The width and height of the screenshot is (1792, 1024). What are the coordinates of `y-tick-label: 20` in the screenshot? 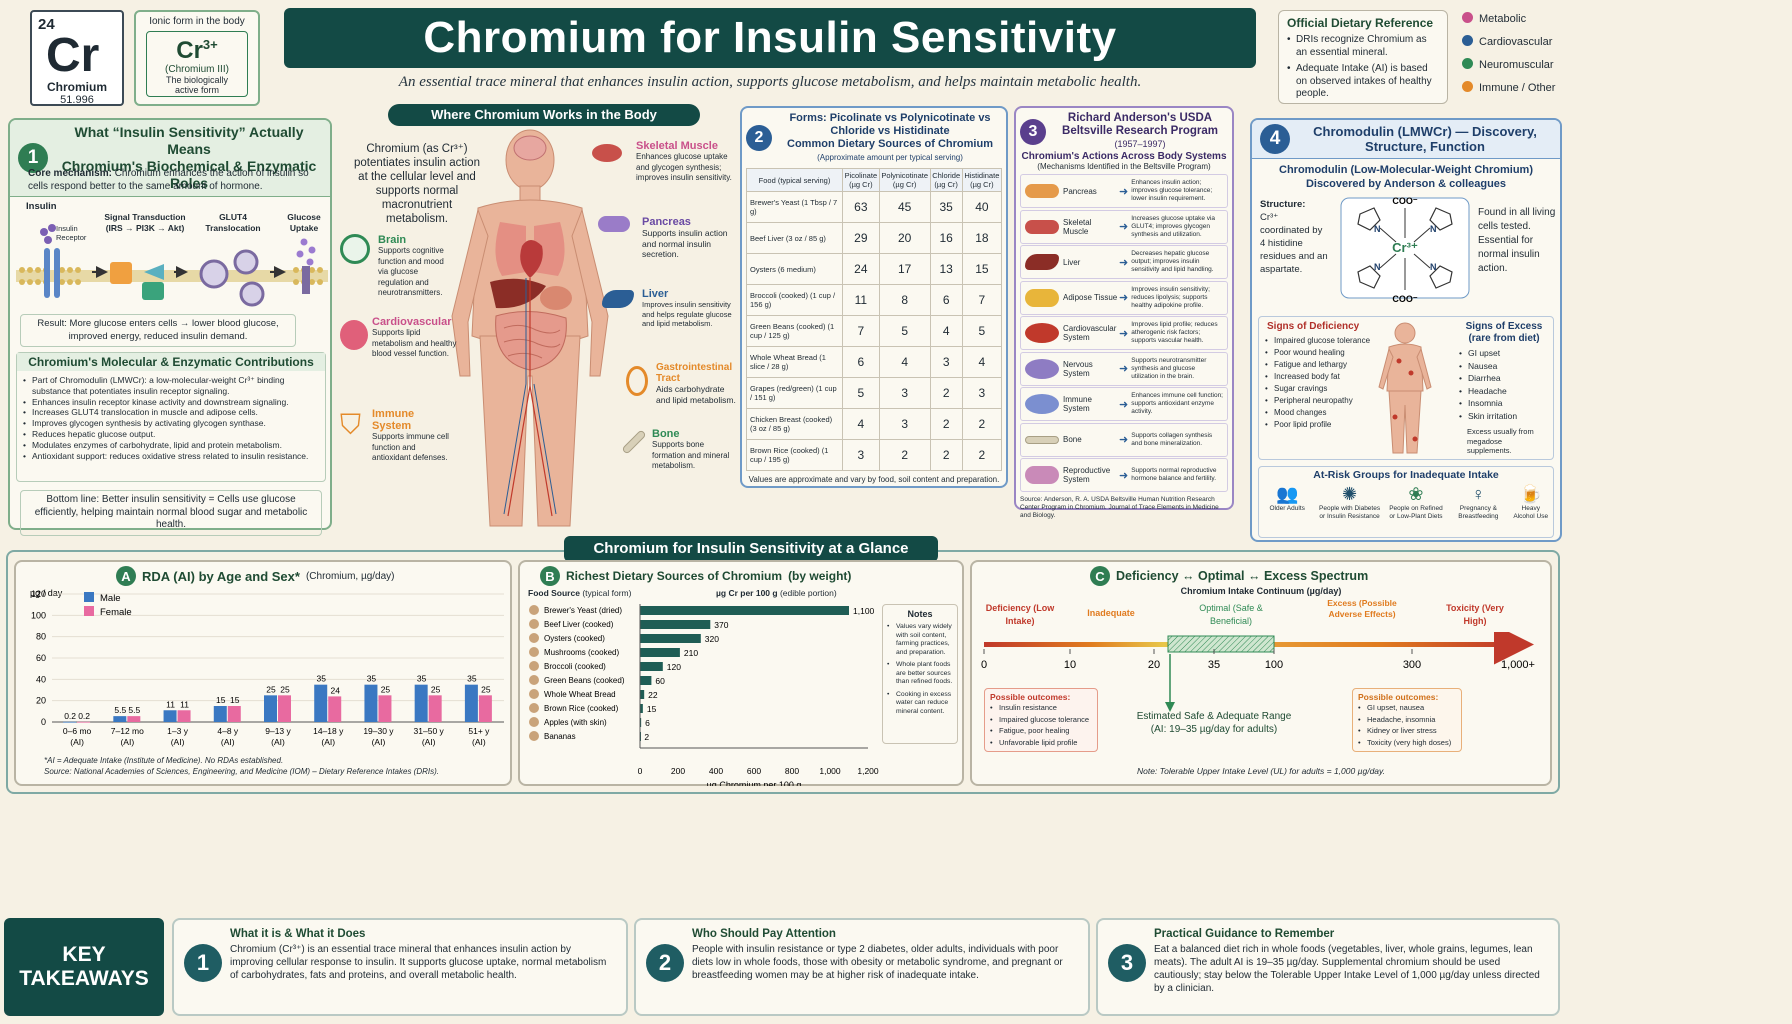 It's located at (41, 701).